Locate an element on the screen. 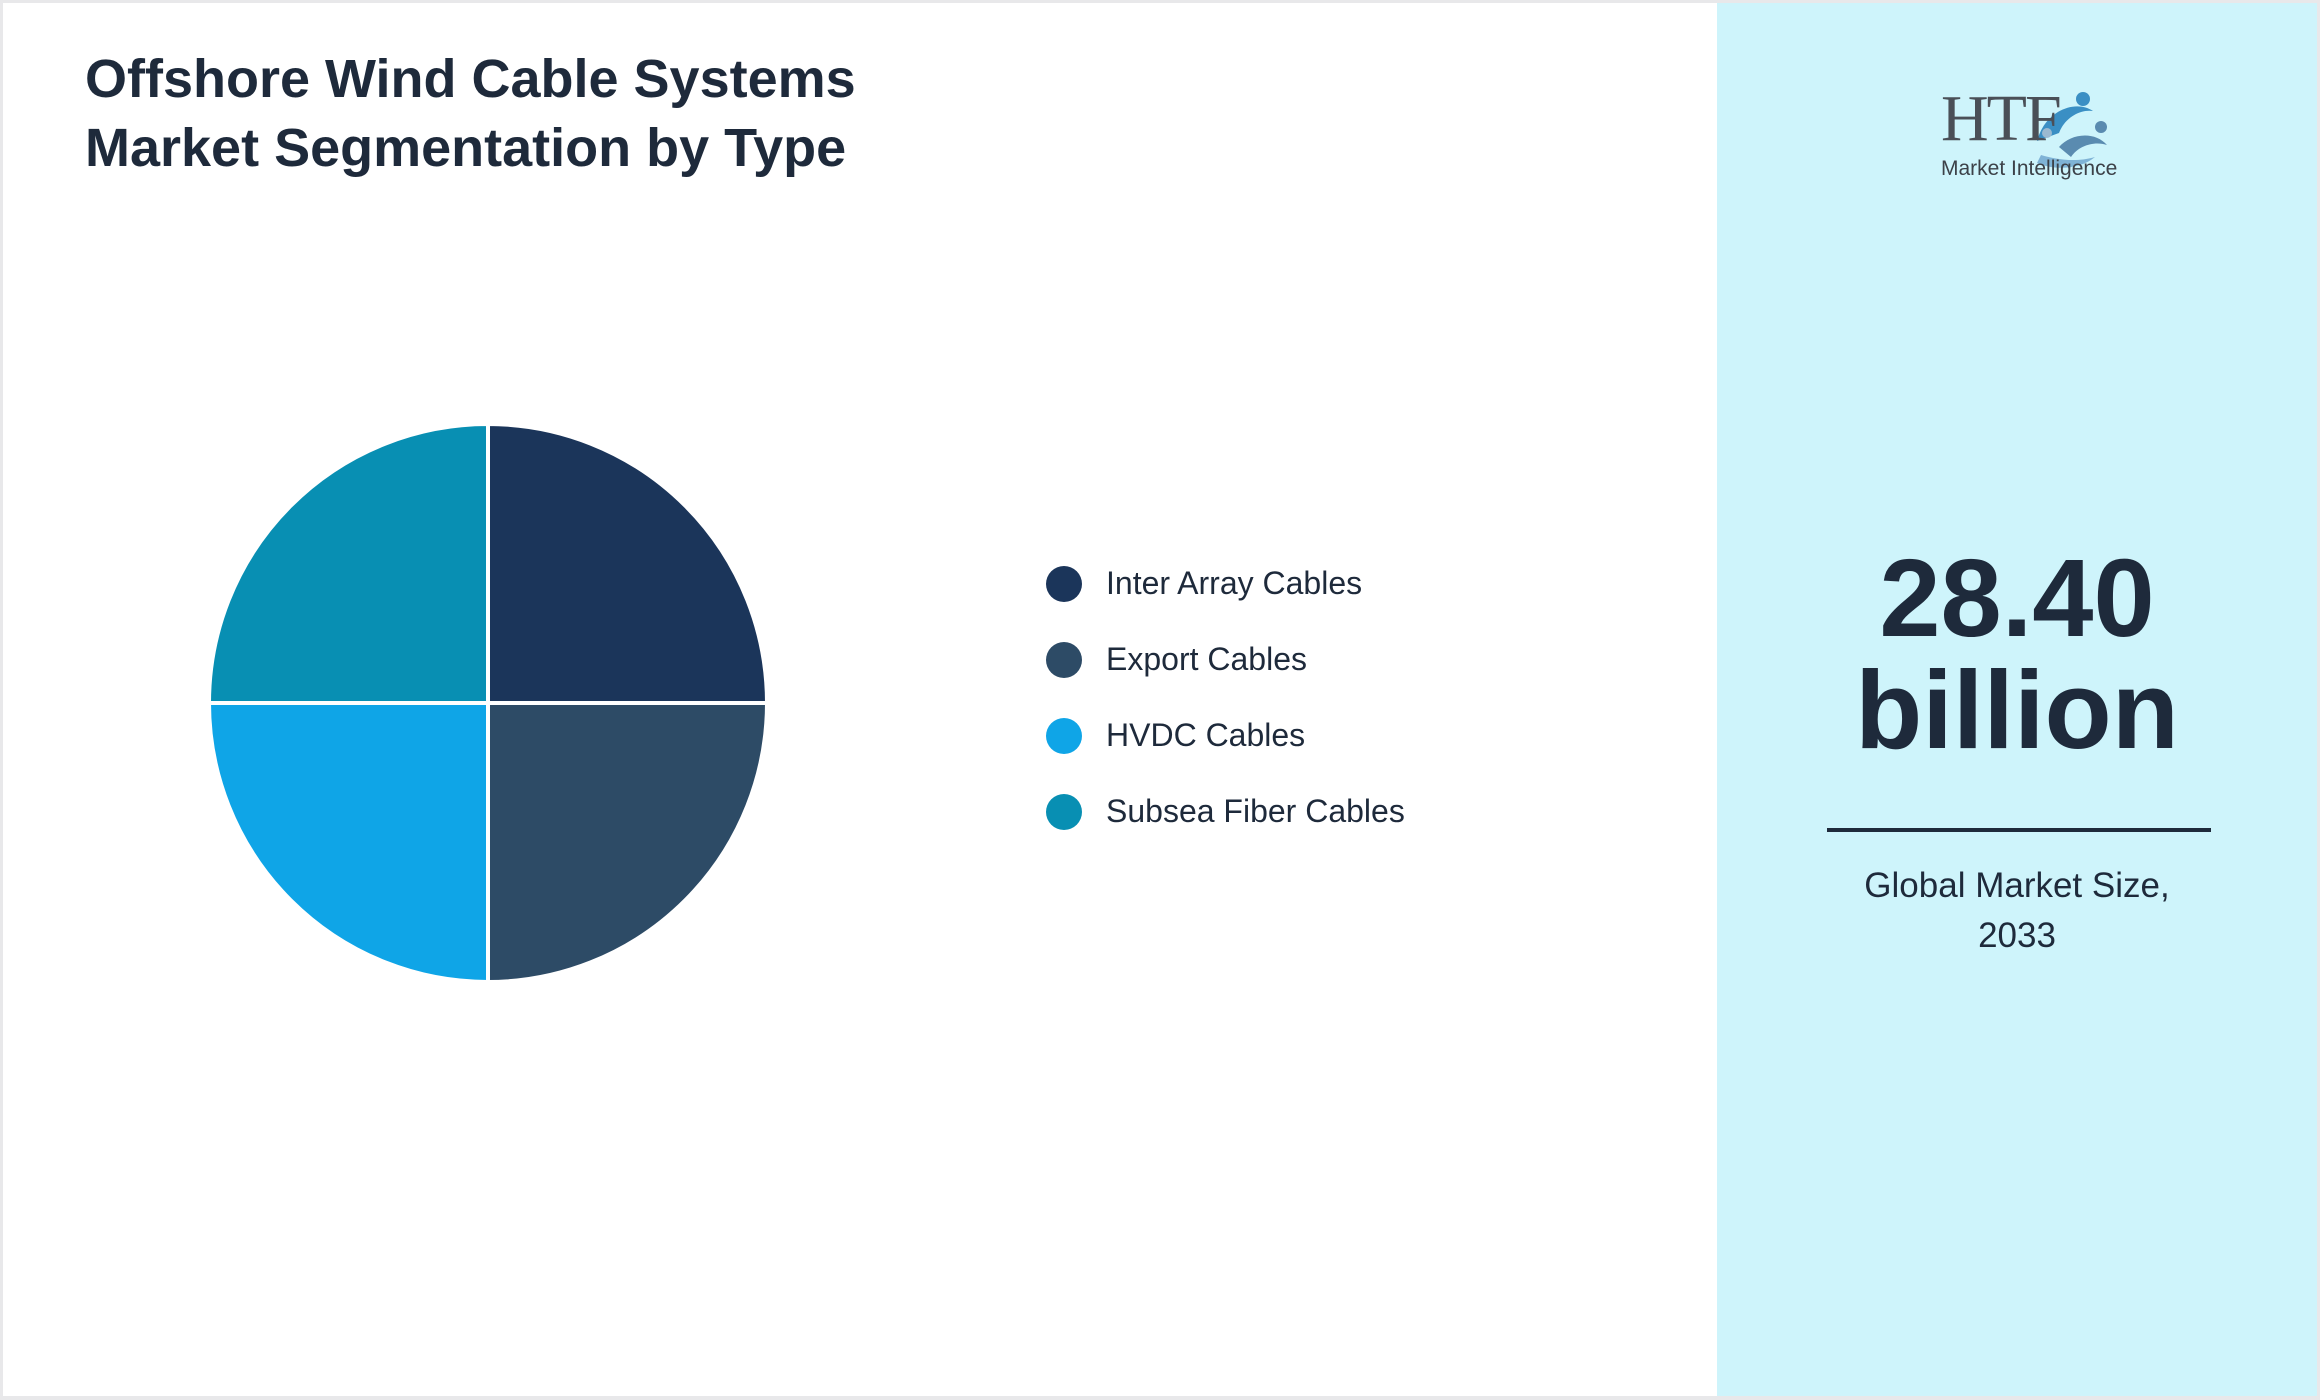 The width and height of the screenshot is (2320, 1400). market-size-caption: Global Market Size, 2033 is located at coordinates (2017, 911).